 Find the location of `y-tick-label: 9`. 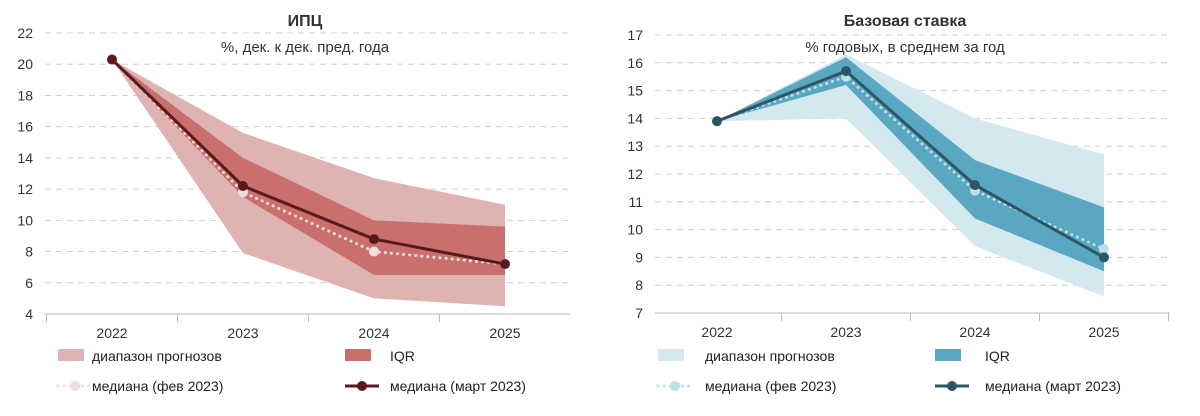

y-tick-label: 9 is located at coordinates (639, 257).